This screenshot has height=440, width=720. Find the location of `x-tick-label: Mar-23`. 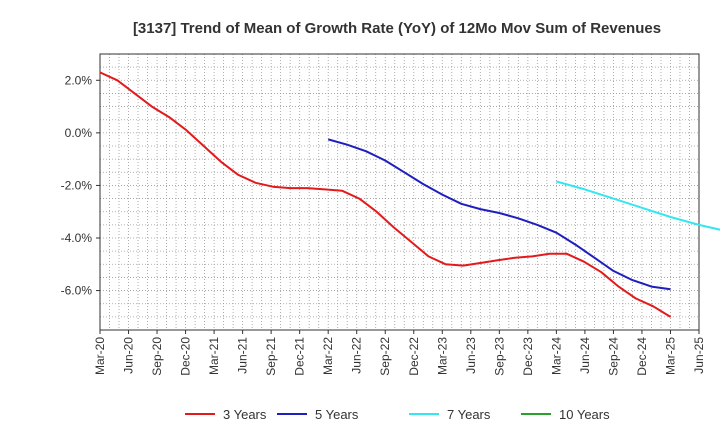

x-tick-label: Mar-23 is located at coordinates (442, 356).